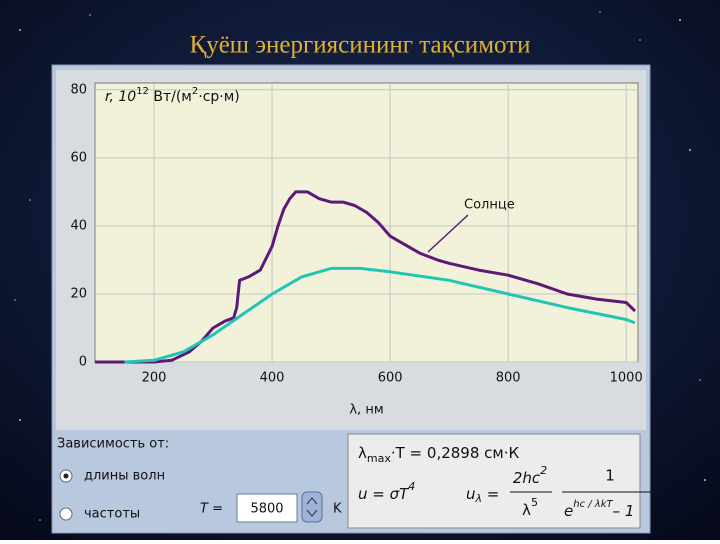 The height and width of the screenshot is (544, 720). I want to click on x-tick-label: 600, so click(390, 378).